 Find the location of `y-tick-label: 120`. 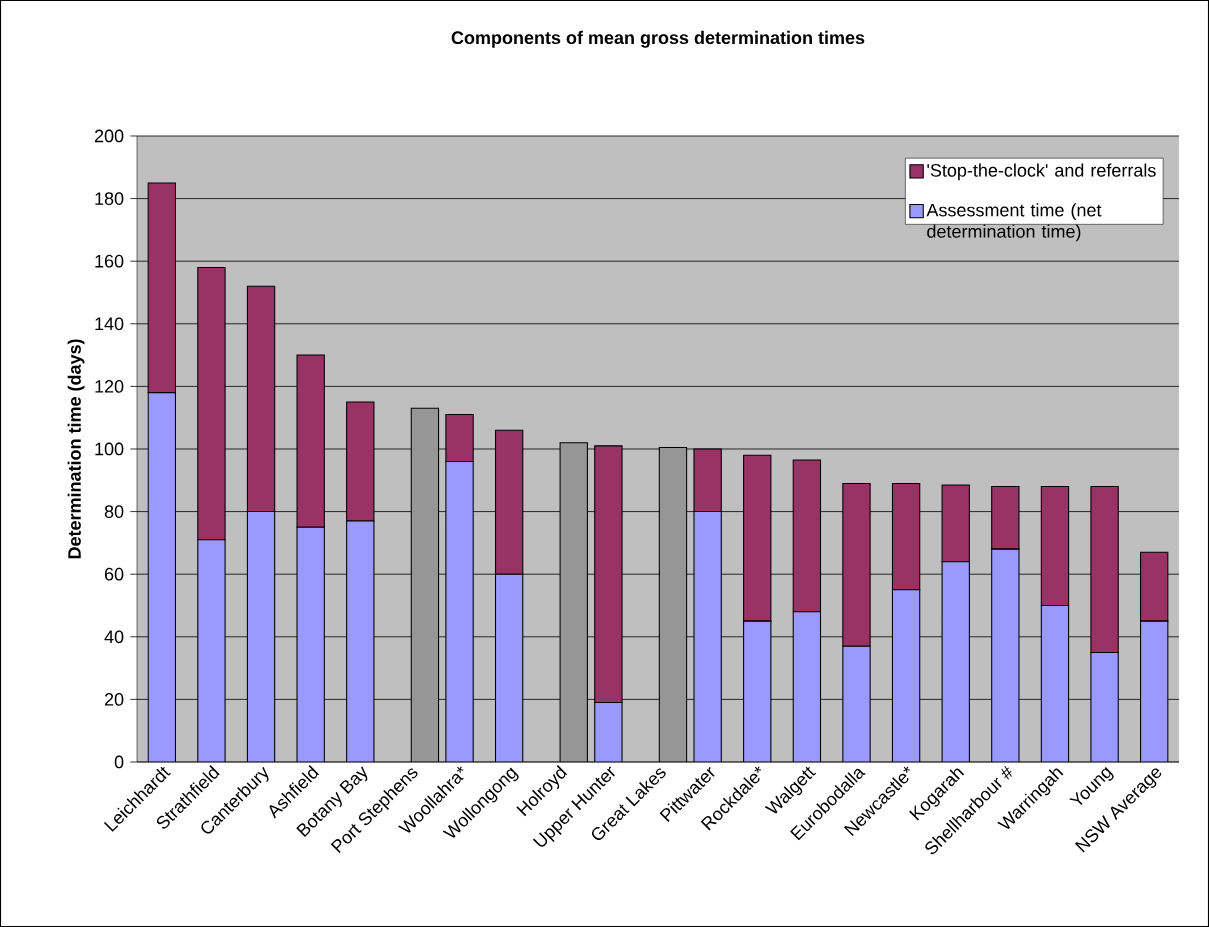

y-tick-label: 120 is located at coordinates (109, 386).